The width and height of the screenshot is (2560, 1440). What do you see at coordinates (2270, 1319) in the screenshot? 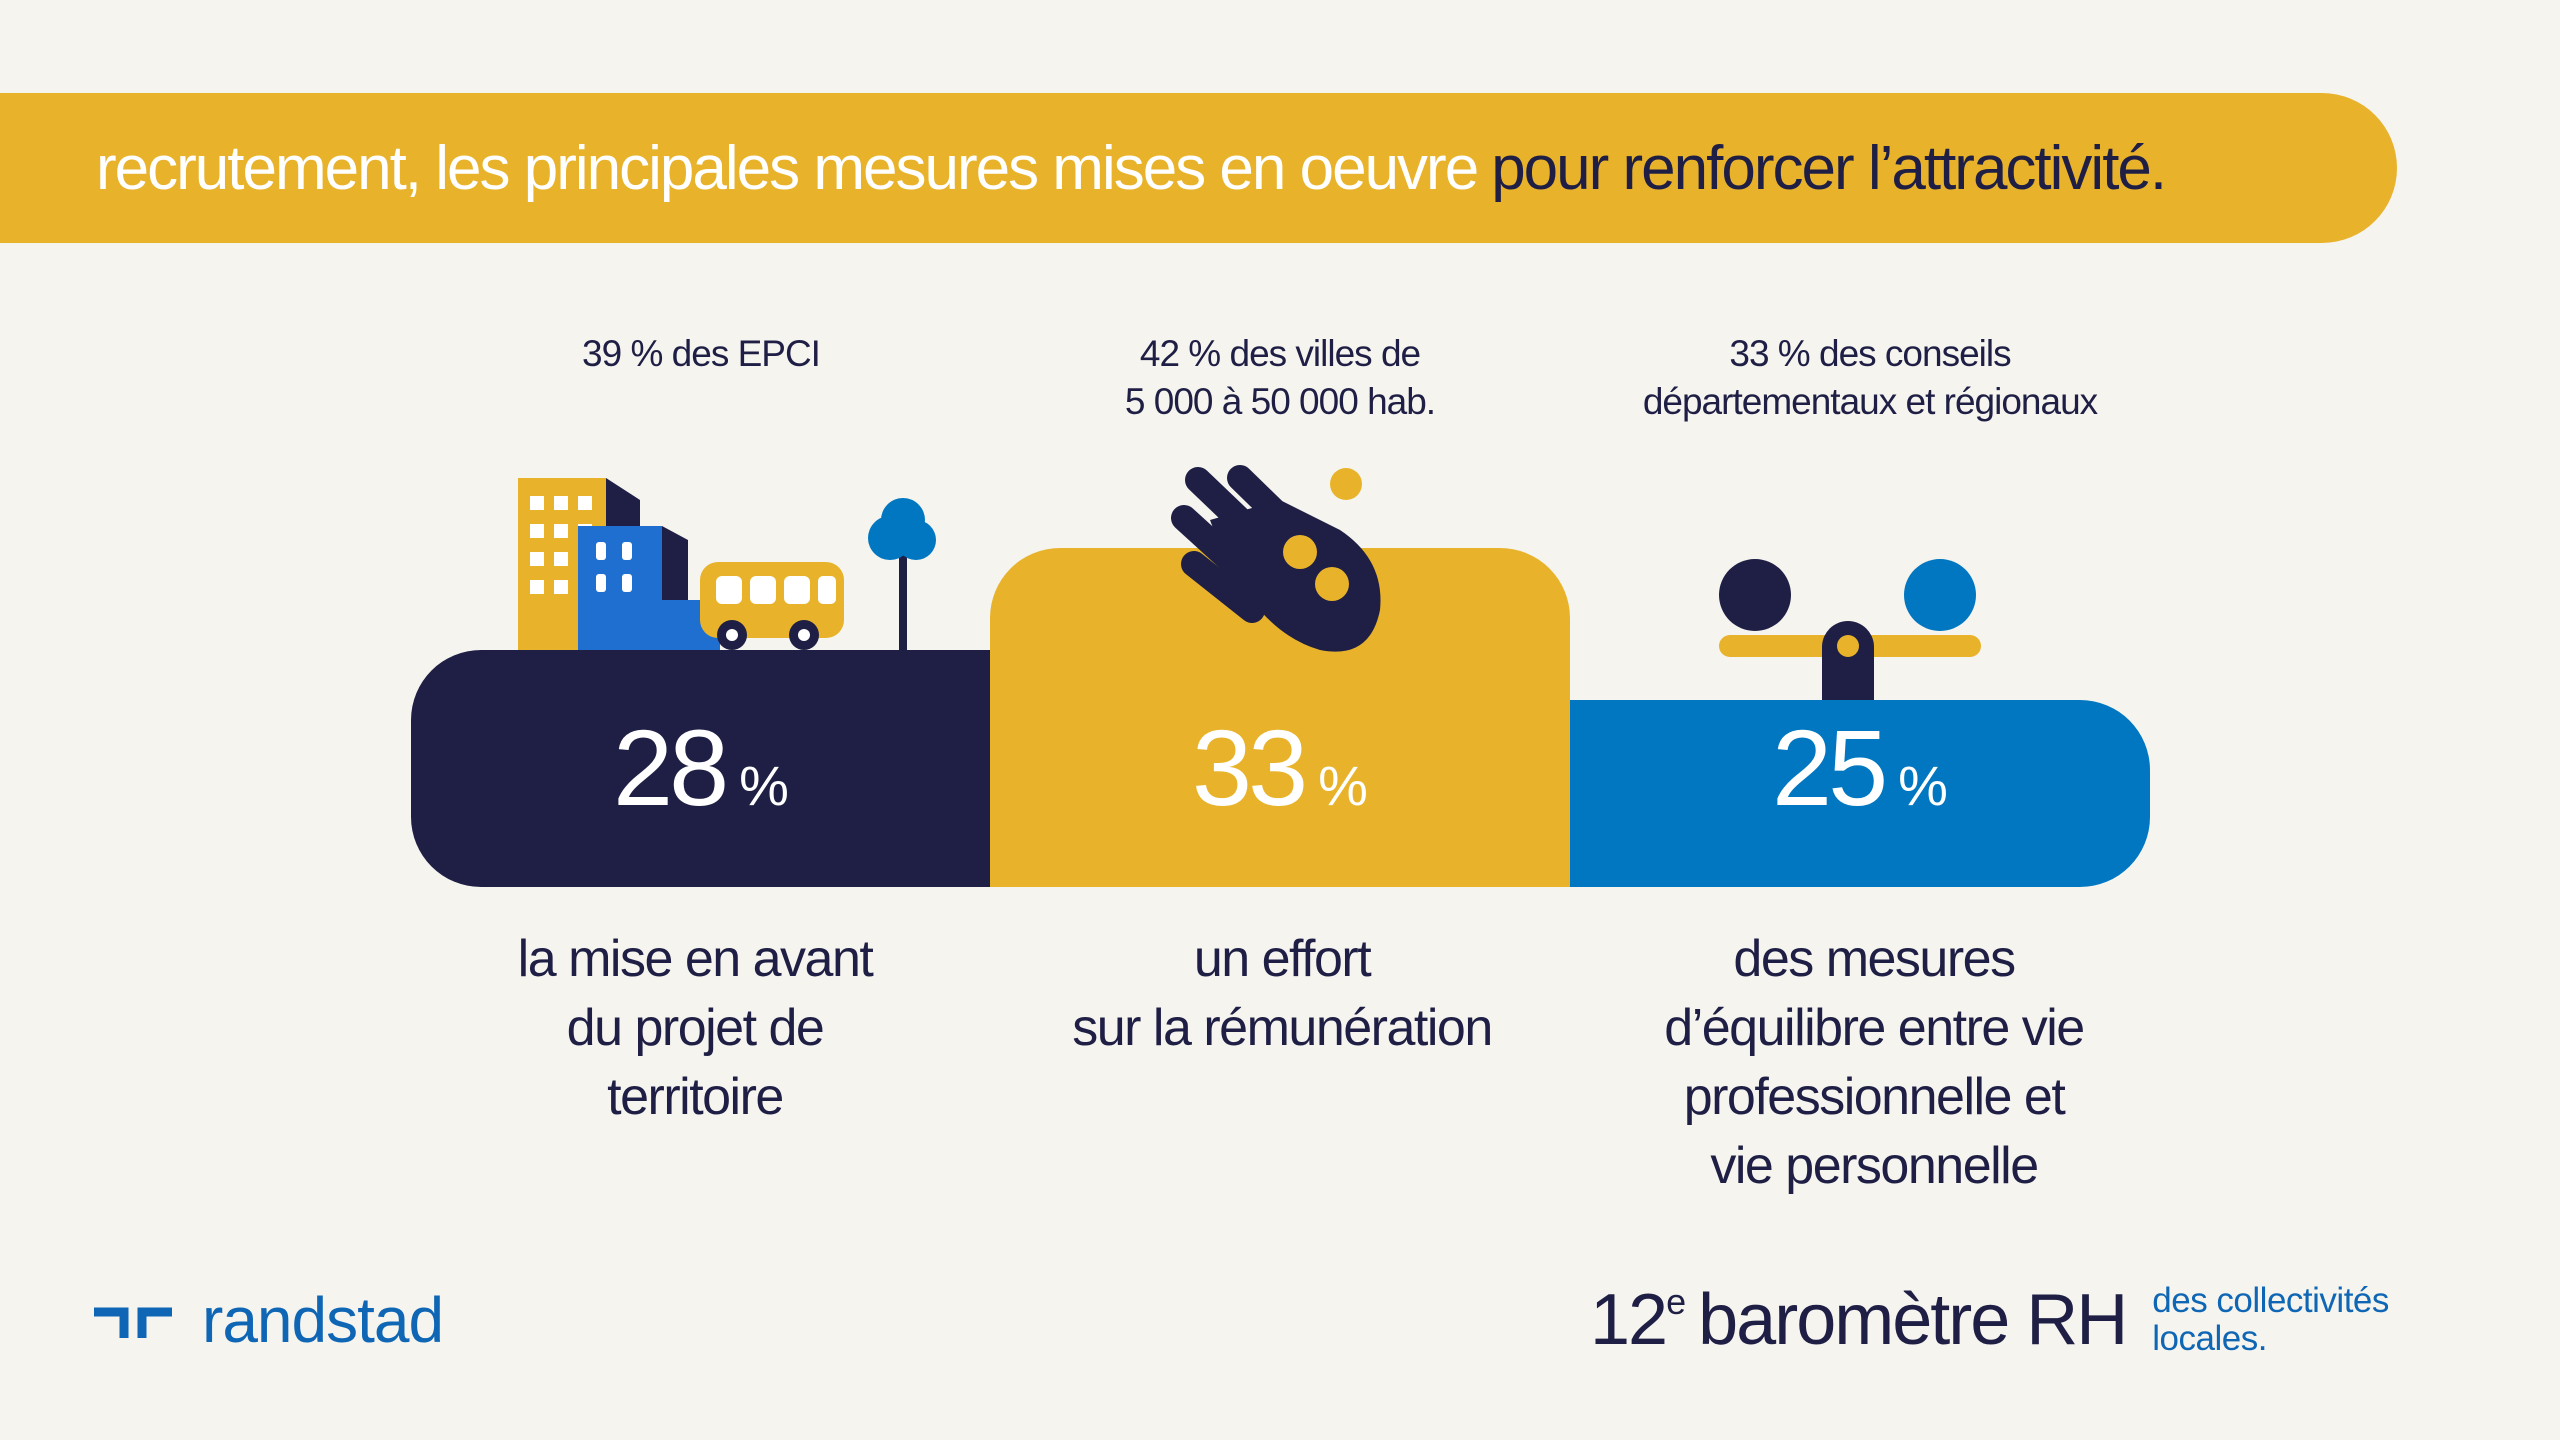
I see `barometer-subtitle: des collectivités locales.` at bounding box center [2270, 1319].